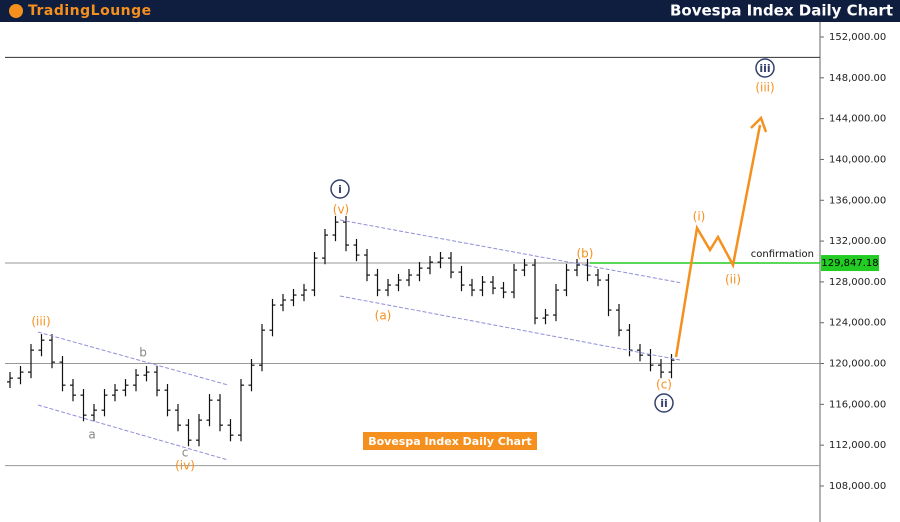 The image size is (900, 522). Describe the element at coordinates (857, 282) in the screenshot. I see `y-tick-label: 128,000.00` at that location.